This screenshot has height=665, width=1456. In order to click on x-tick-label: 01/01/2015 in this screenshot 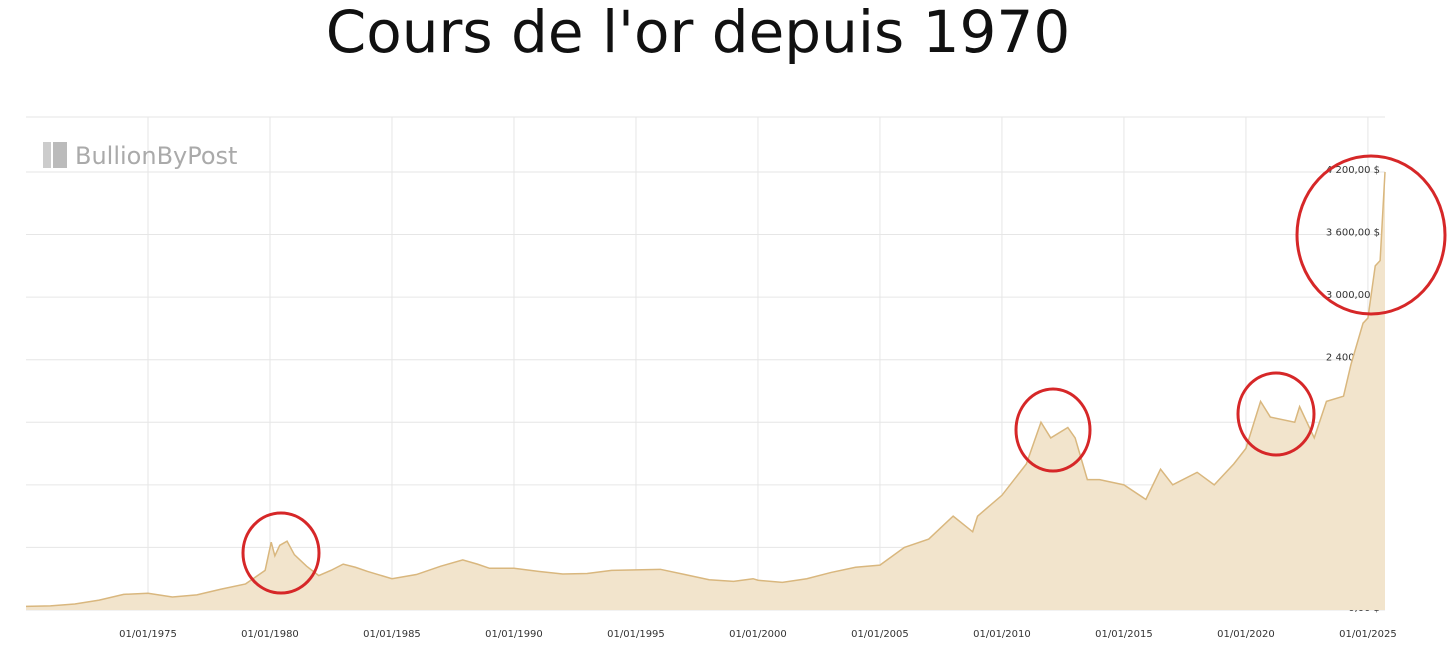, I will do `click(1124, 634)`.